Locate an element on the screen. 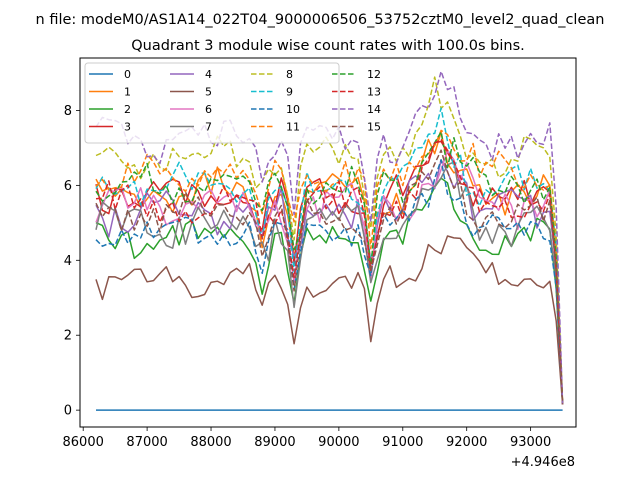 The height and width of the screenshot is (480, 640). x-tick-label: 90000 is located at coordinates (338, 442).